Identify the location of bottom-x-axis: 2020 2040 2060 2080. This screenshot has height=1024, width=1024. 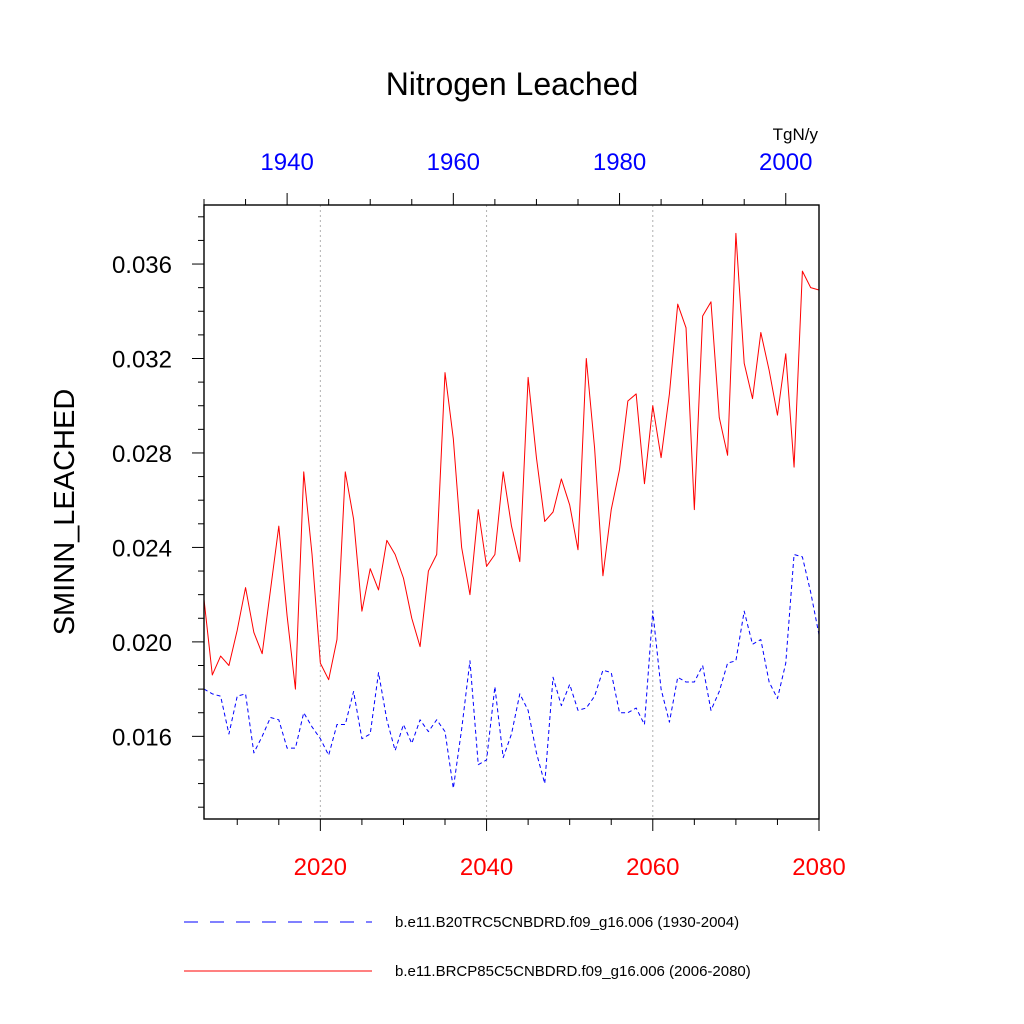
(541, 850).